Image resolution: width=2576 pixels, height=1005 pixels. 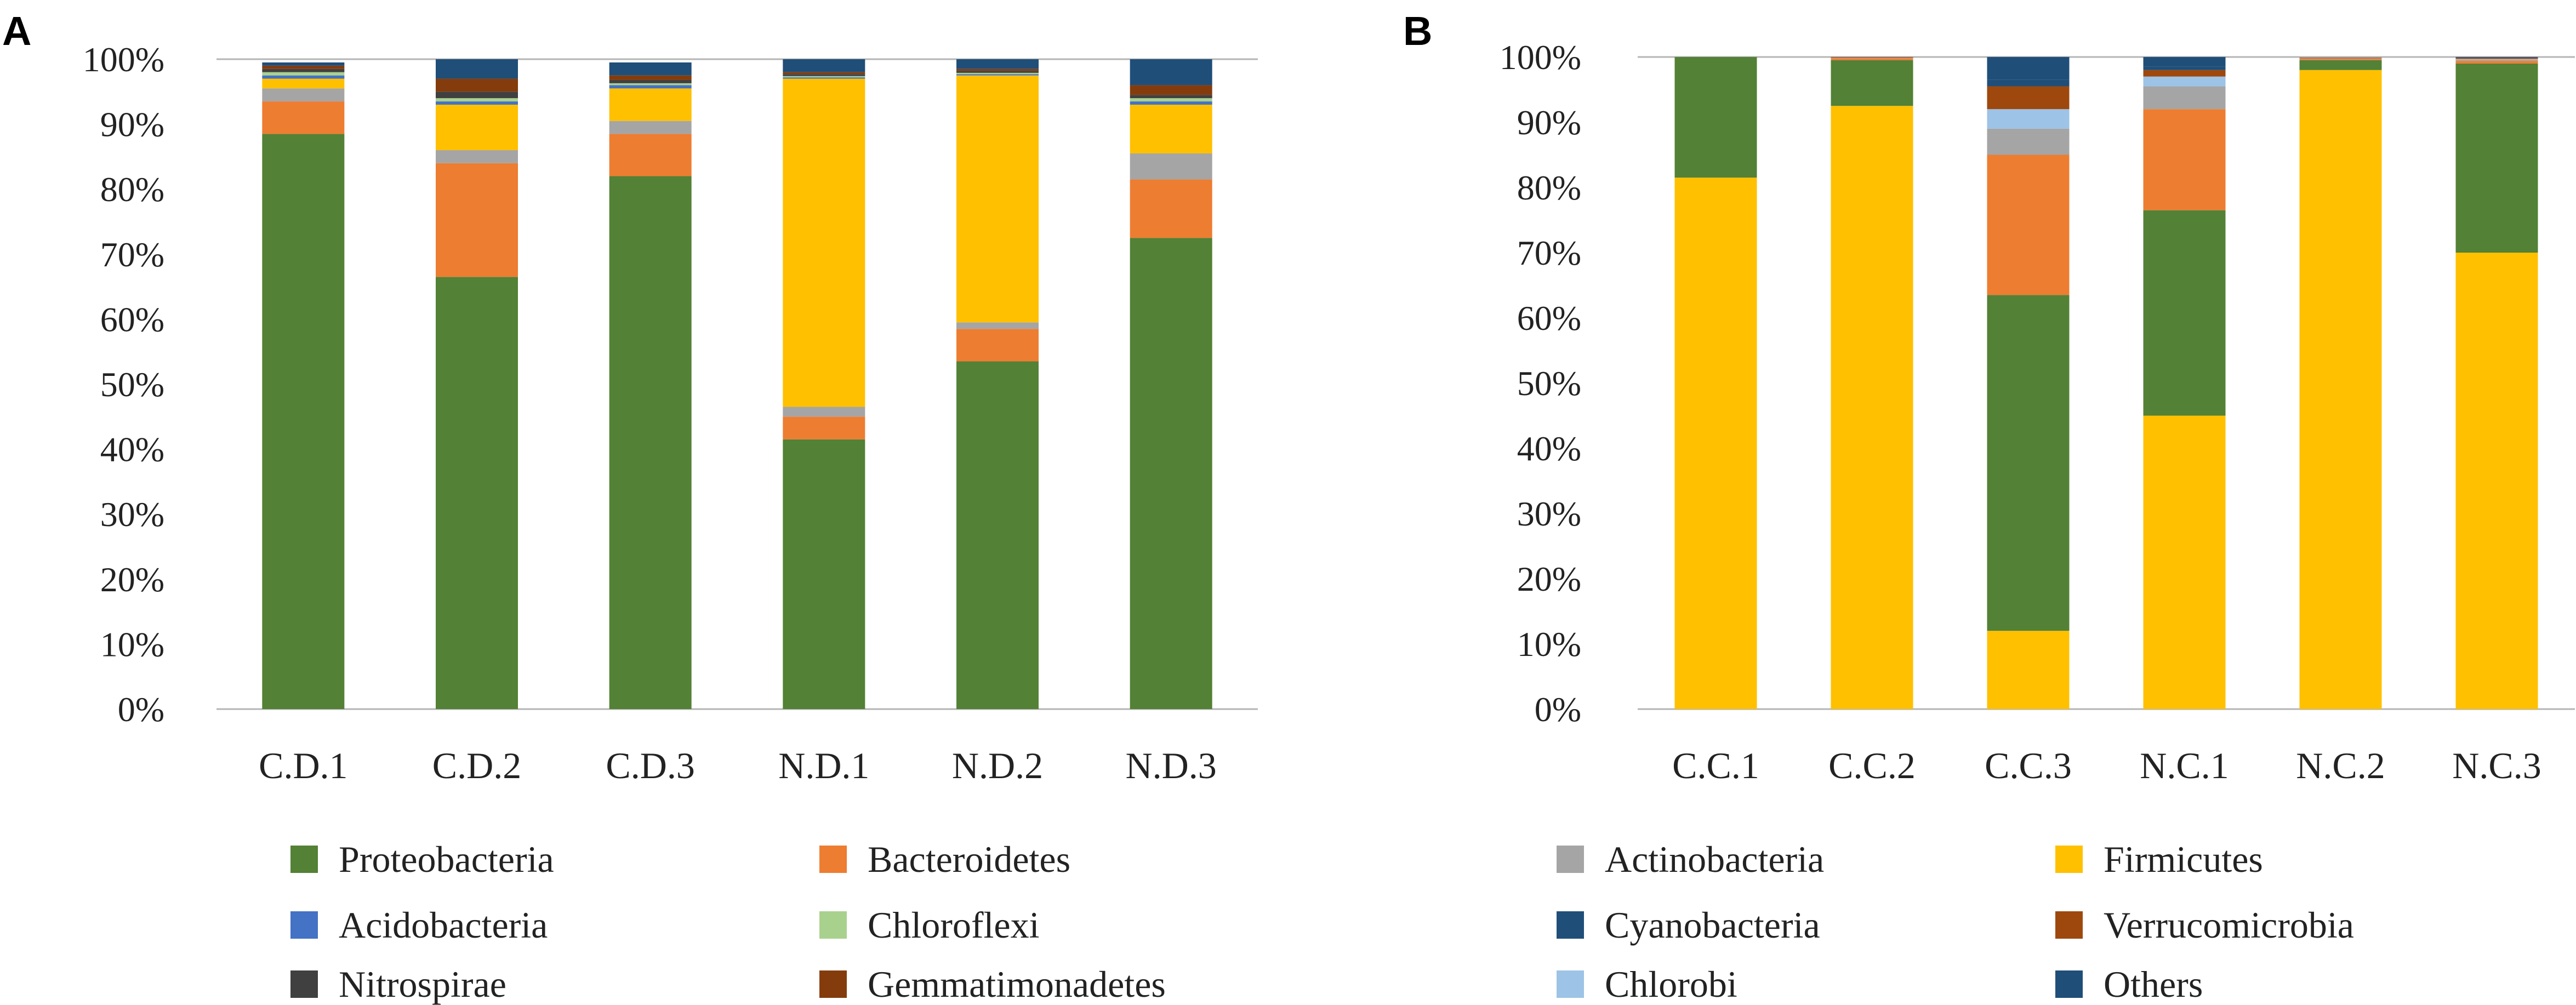 I want to click on panel-a-bar-n-d-2-proteobacteria, so click(x=997, y=535).